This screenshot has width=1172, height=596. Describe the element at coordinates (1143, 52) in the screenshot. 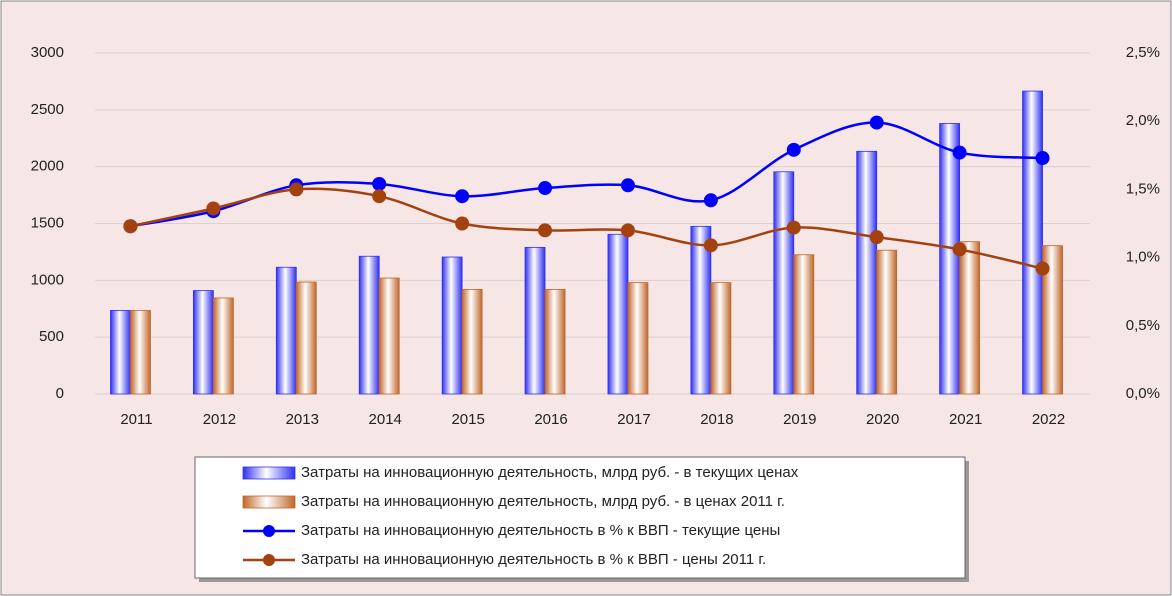

I see `y2-tick-label: 2,5%` at that location.